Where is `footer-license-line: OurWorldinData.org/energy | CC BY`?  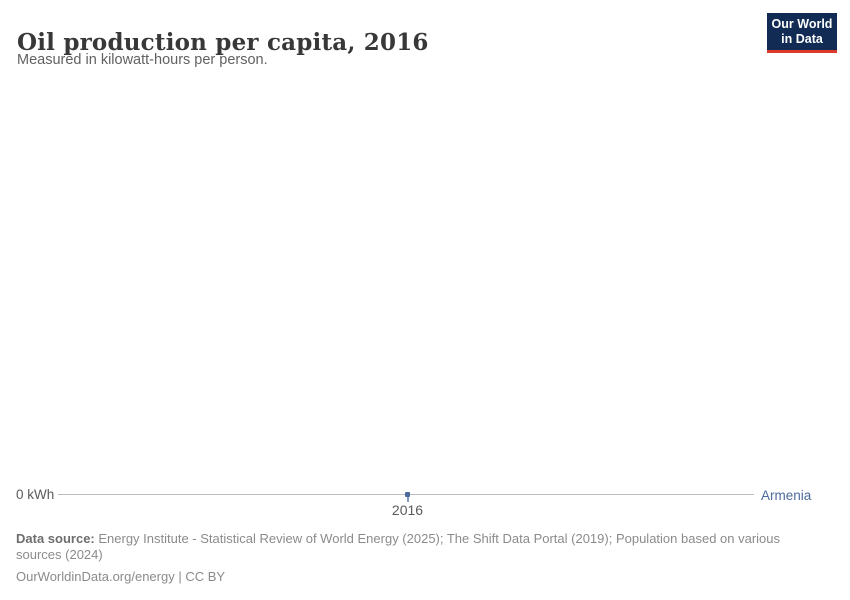
footer-license-line: OurWorldinData.org/energy | CC BY is located at coordinates (121, 576).